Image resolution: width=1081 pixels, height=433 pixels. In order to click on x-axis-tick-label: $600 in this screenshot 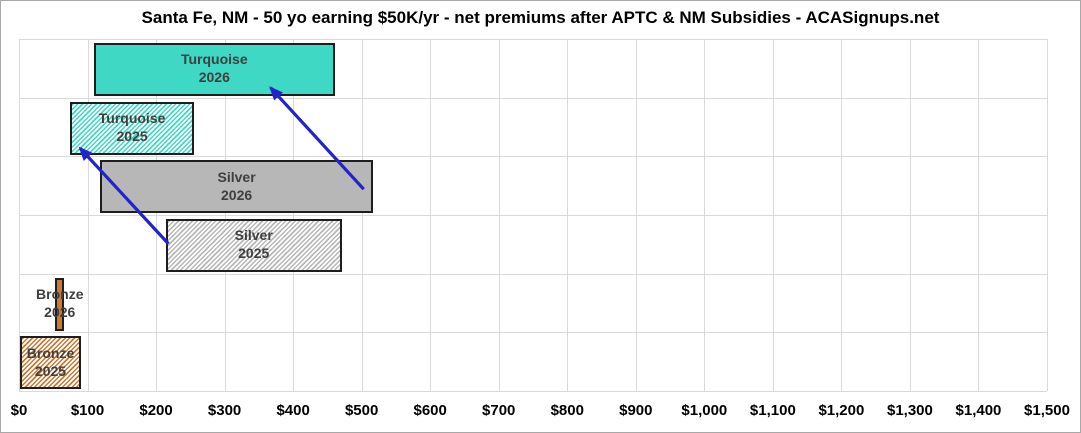, I will do `click(430, 410)`.